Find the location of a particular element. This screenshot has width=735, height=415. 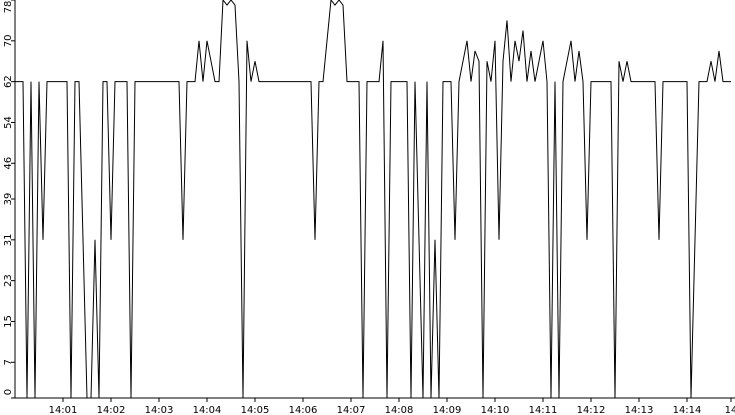

x-tick-label: 14:10 is located at coordinates (495, 410).